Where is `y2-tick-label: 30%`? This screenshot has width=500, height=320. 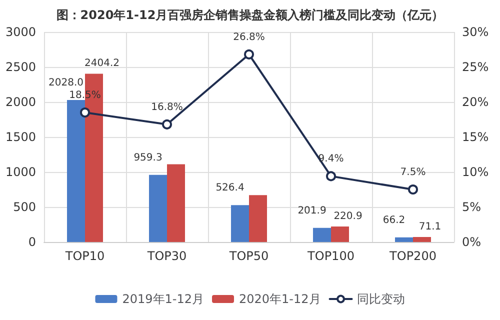
y2-tick-label: 30% is located at coordinates (475, 32).